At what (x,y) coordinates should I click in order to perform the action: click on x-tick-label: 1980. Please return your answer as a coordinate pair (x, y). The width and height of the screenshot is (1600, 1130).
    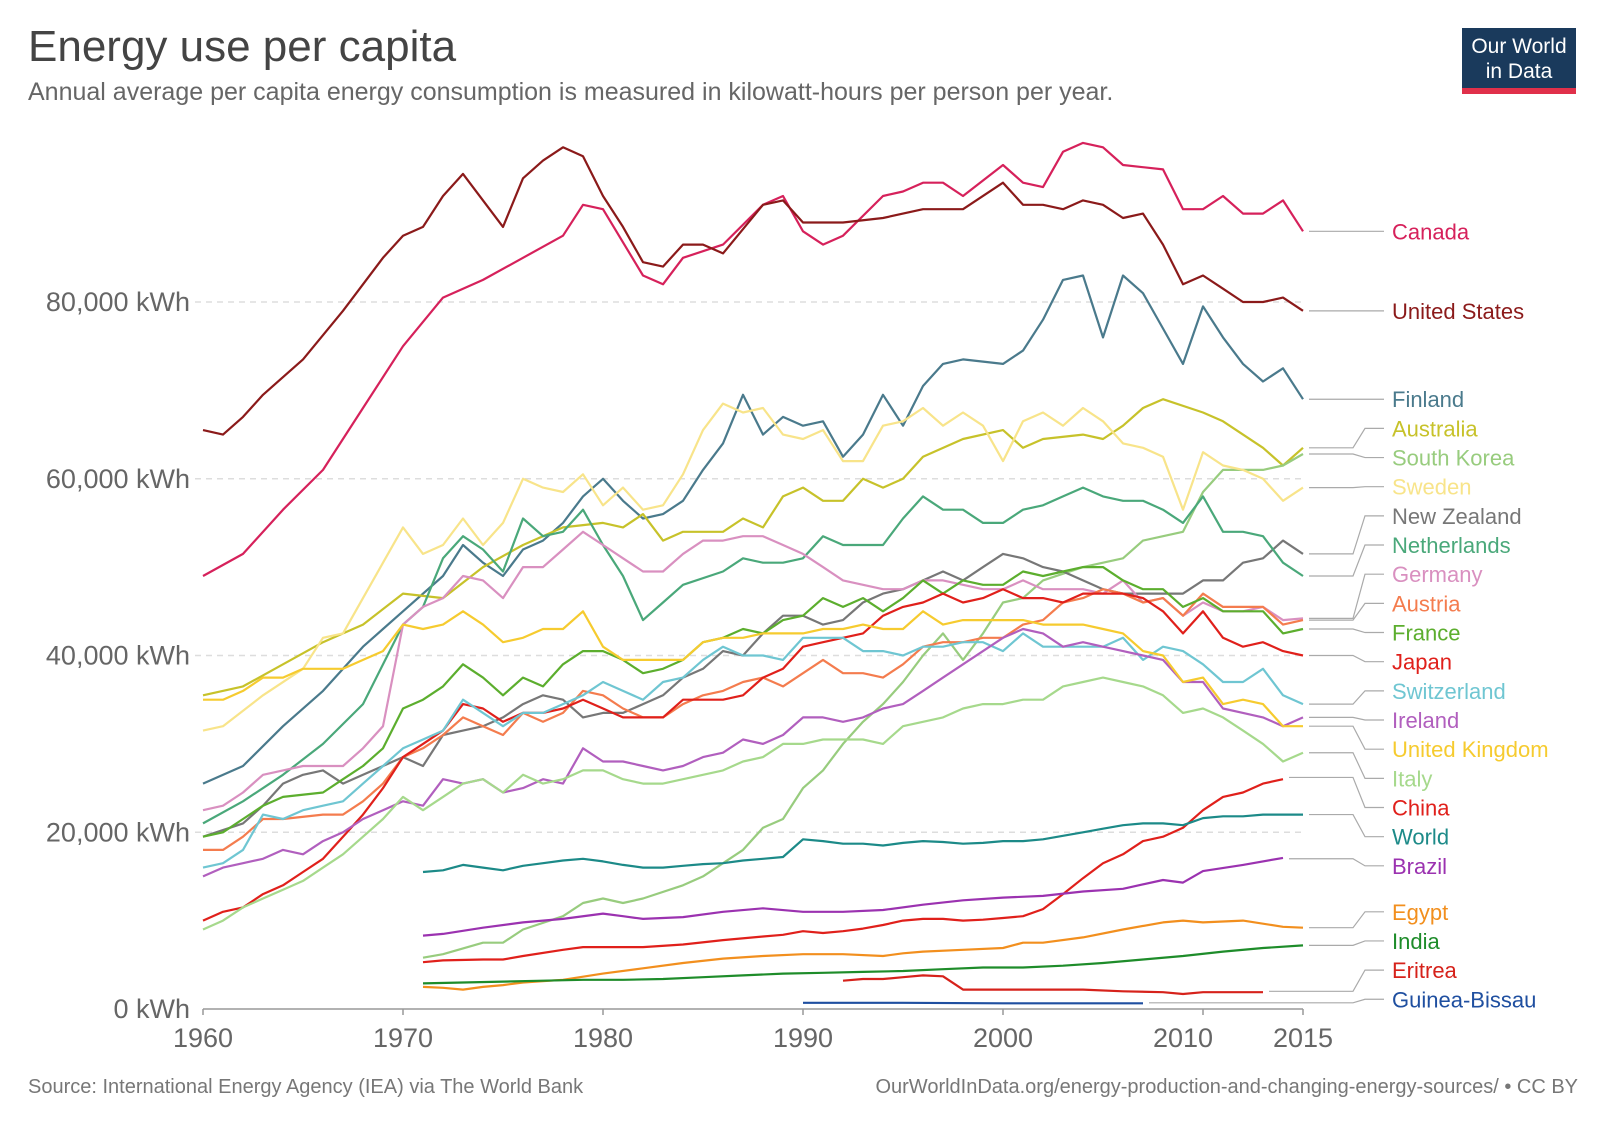
    Looking at the image, I should click on (603, 1038).